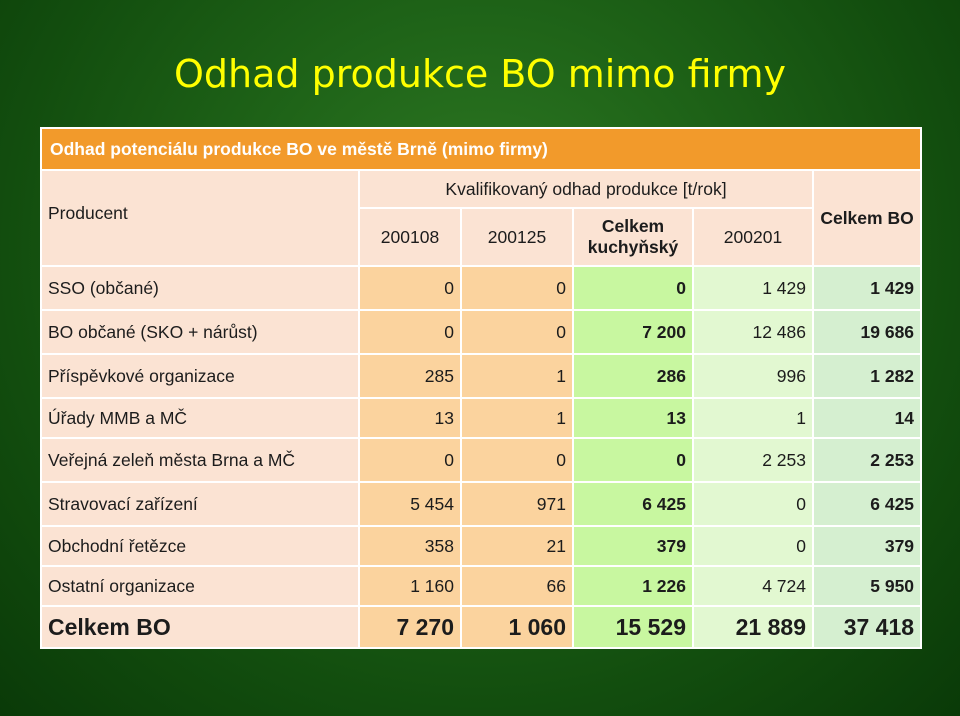  I want to click on table-cell: 4 724, so click(753, 586).